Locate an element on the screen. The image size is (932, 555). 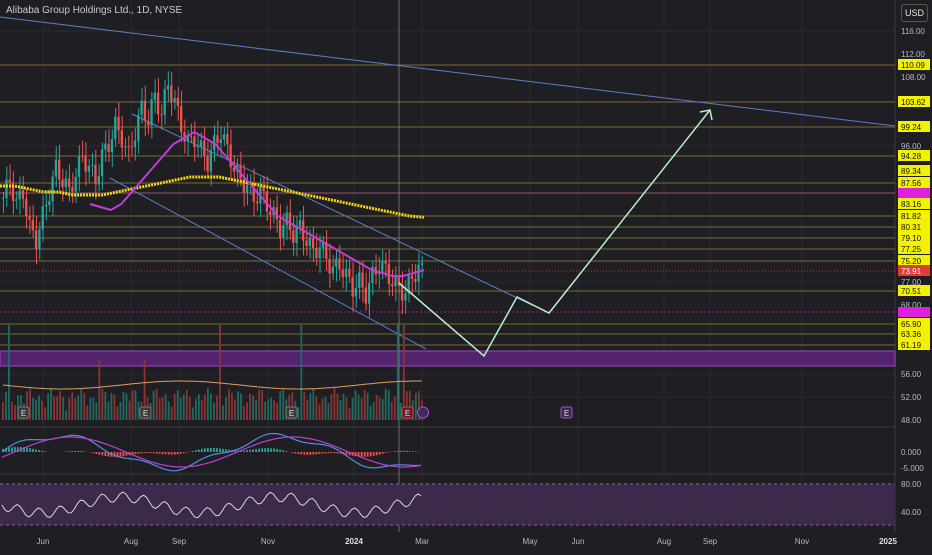
time-label: Mar is located at coordinates (422, 541).